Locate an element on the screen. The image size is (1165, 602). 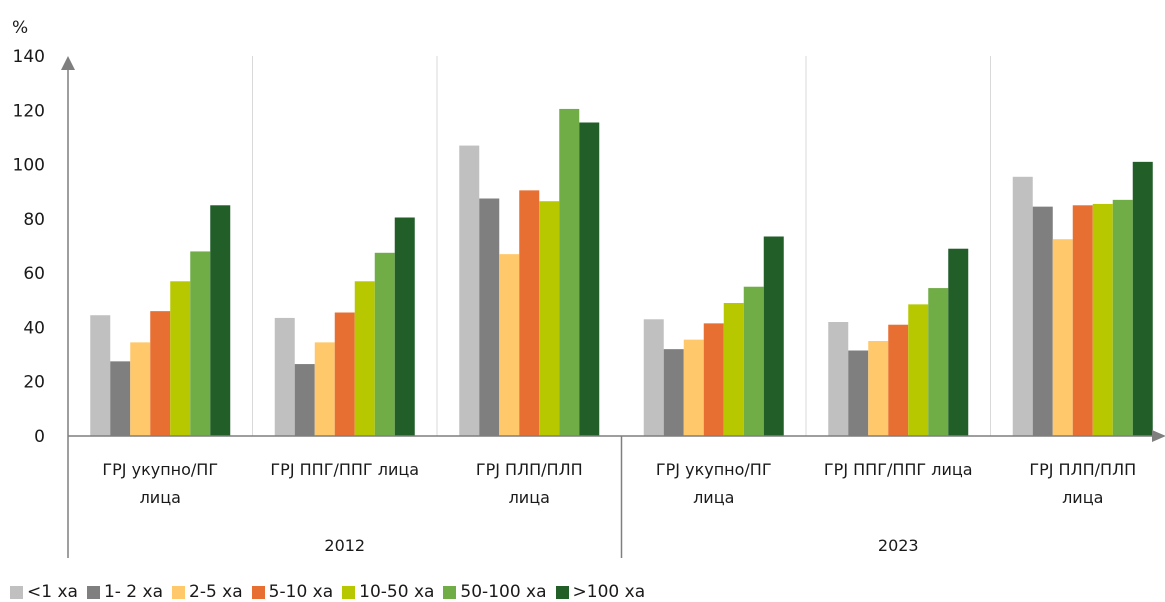
legend-item: 50-100 ха is located at coordinates (494, 592).